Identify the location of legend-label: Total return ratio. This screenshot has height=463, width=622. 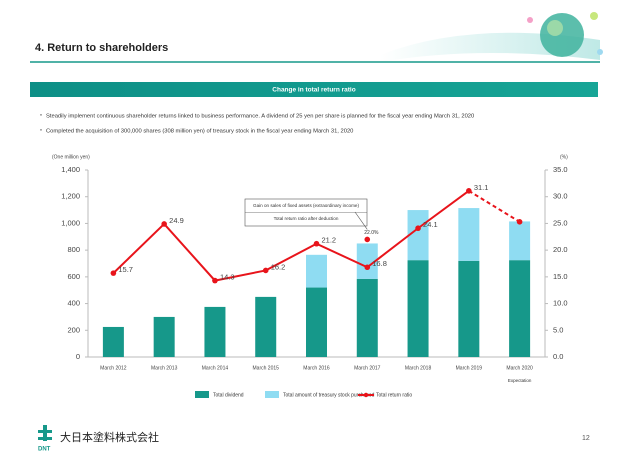
(394, 395).